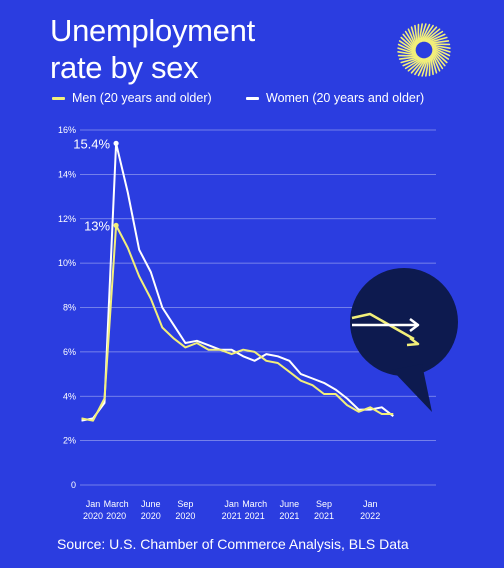 The image size is (504, 568). What do you see at coordinates (370, 516) in the screenshot?
I see `x-tick-label: 2022` at bounding box center [370, 516].